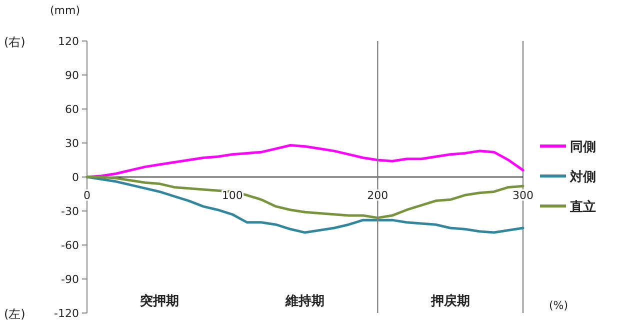 This screenshot has height=330, width=625. What do you see at coordinates (72, 75) in the screenshot?
I see `y-tick-label: 90` at bounding box center [72, 75].